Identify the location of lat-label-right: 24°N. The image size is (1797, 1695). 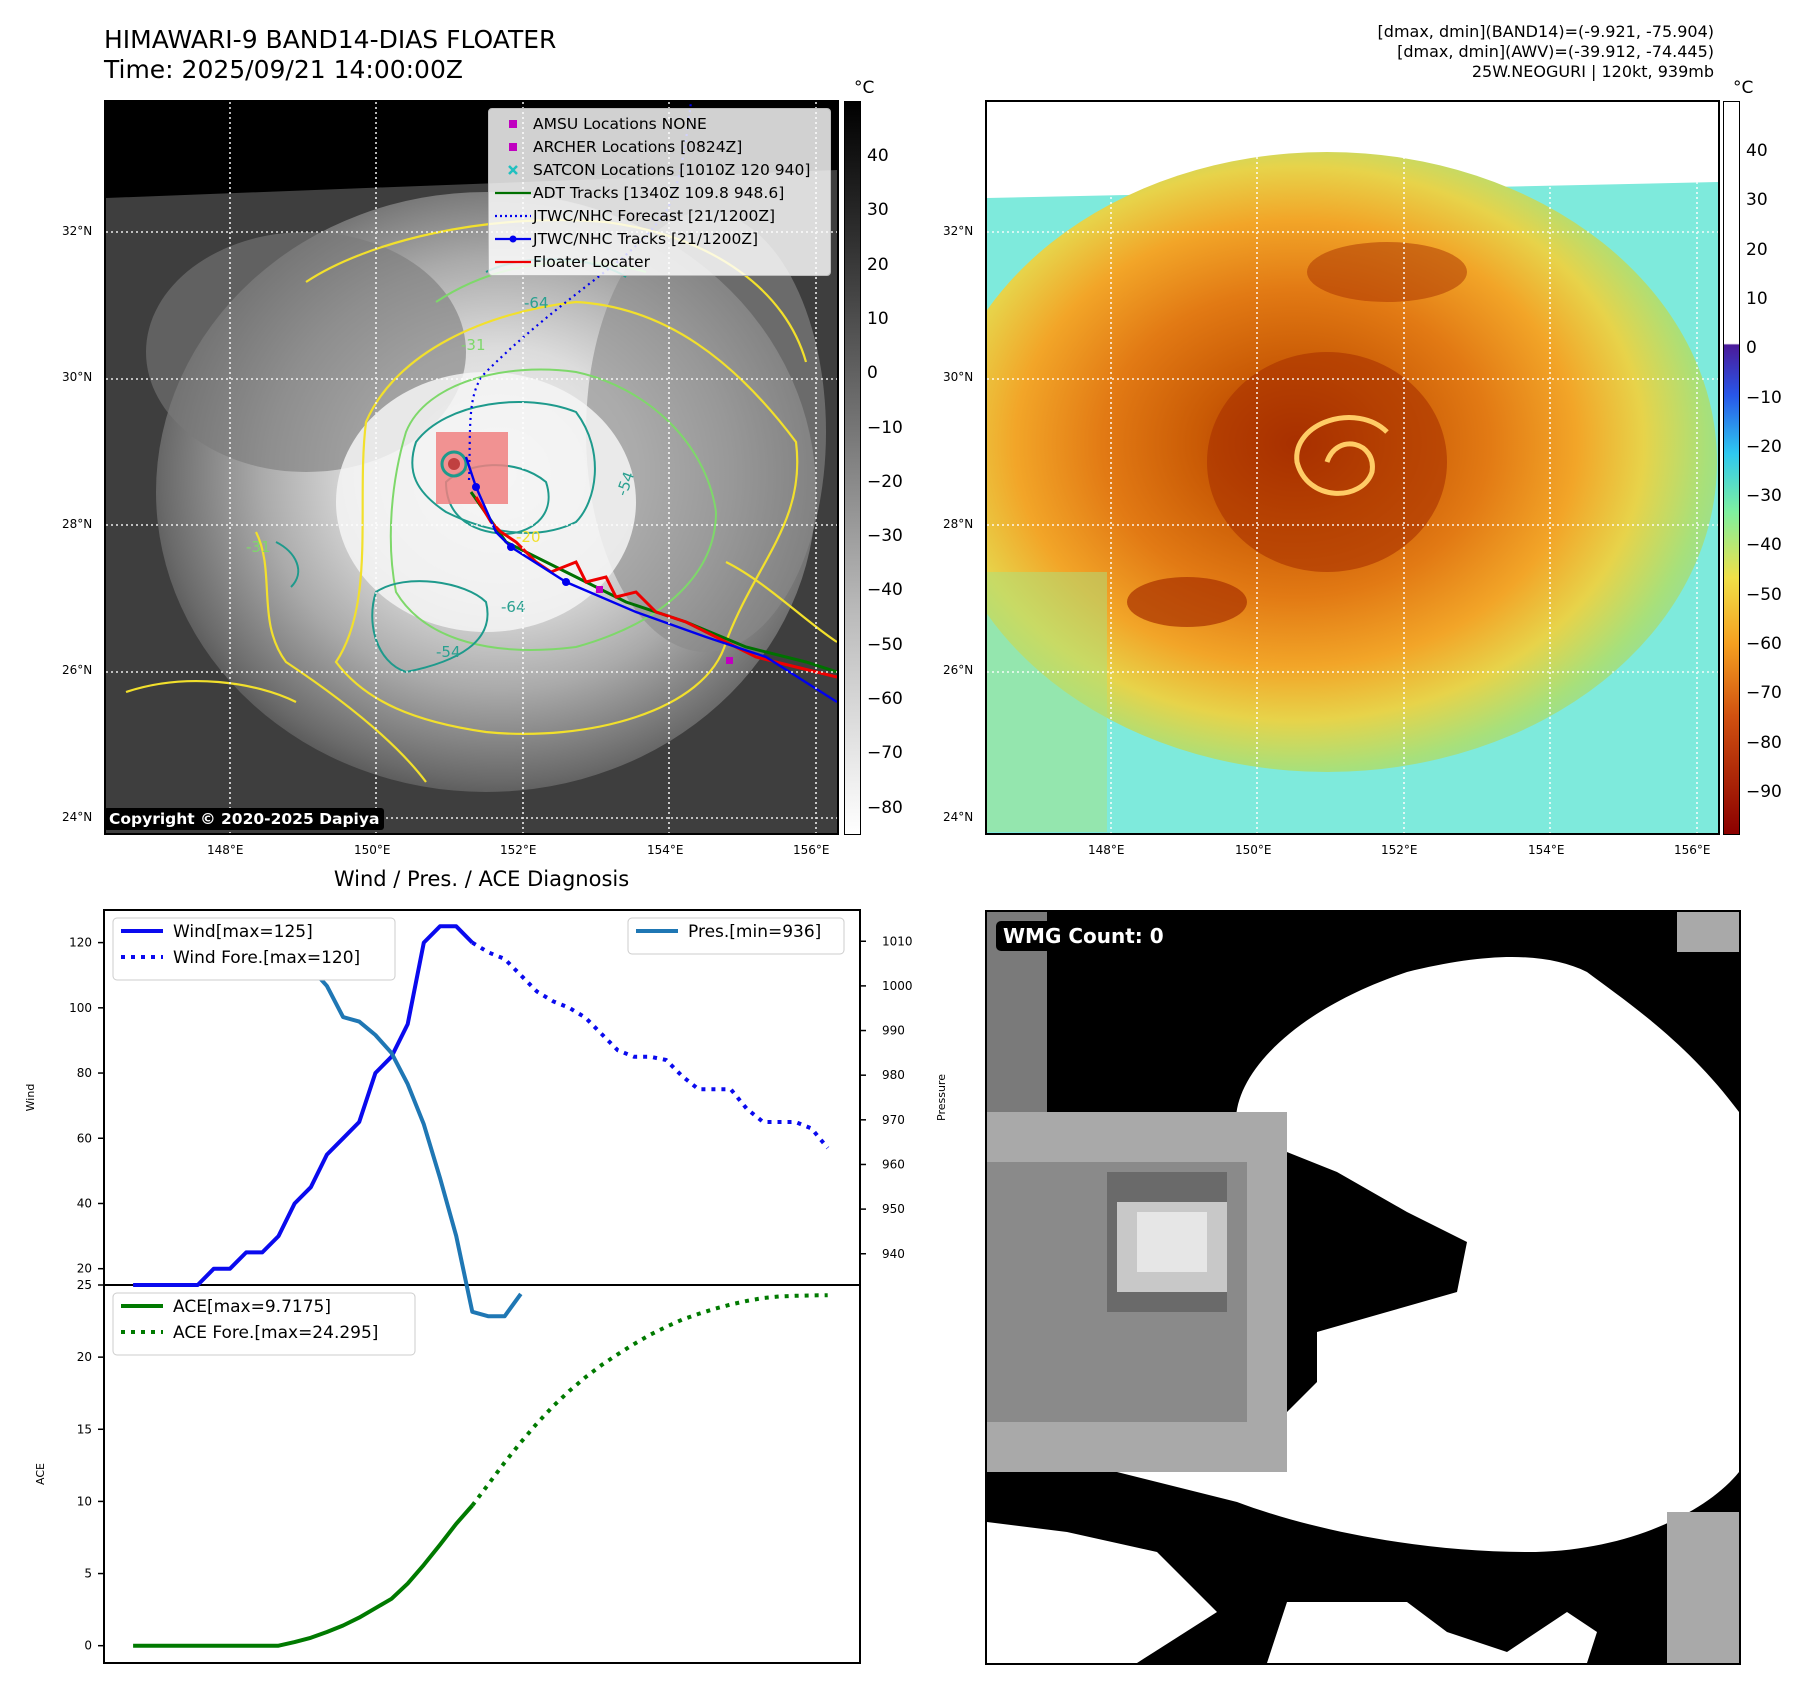
(958, 817).